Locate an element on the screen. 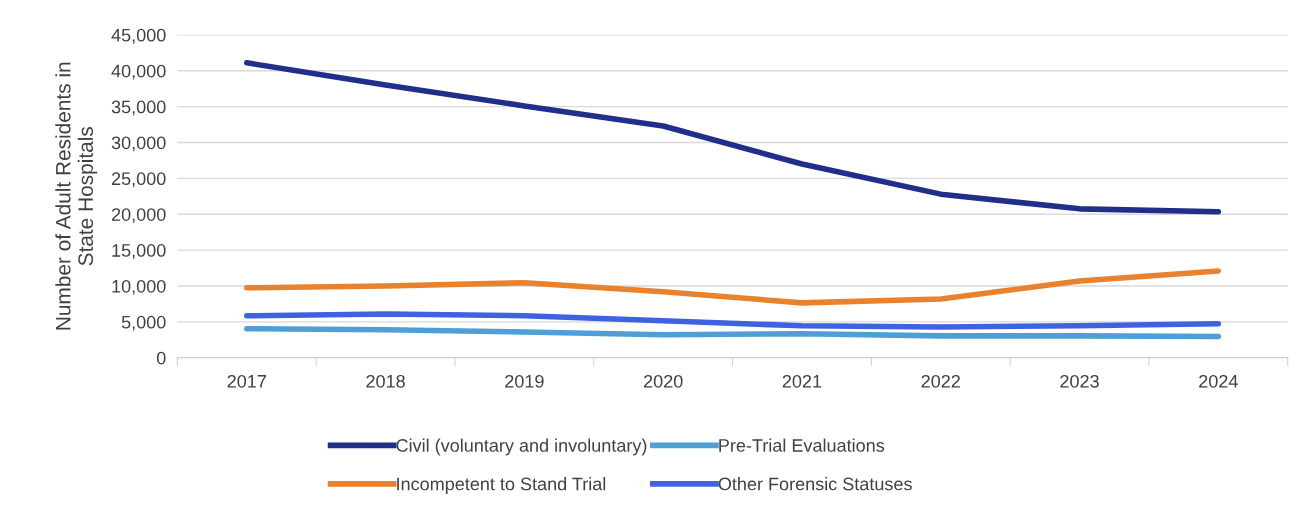 This screenshot has width=1314, height=520. y-axis-title: Number of Adult Residents in State Hospitals is located at coordinates (76, 196).